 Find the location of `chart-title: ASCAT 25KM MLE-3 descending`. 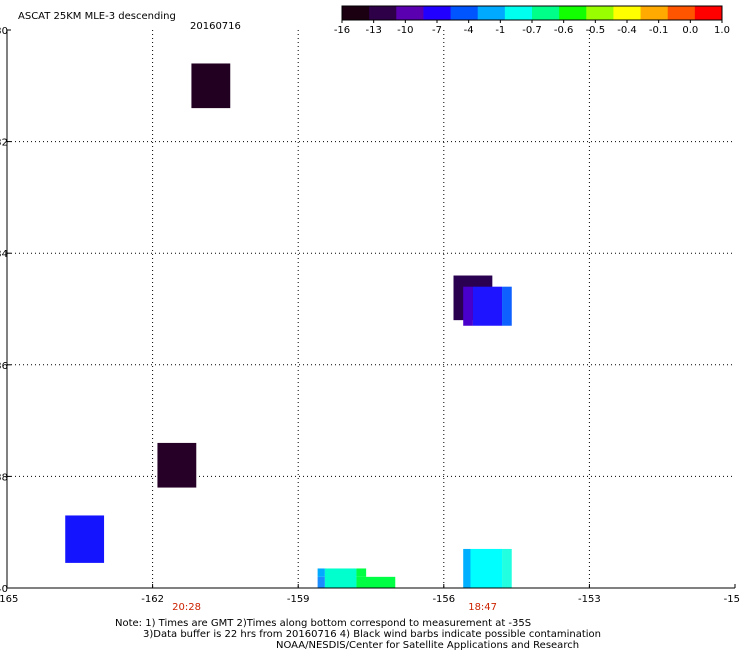

chart-title: ASCAT 25KM MLE-3 descending is located at coordinates (97, 16).